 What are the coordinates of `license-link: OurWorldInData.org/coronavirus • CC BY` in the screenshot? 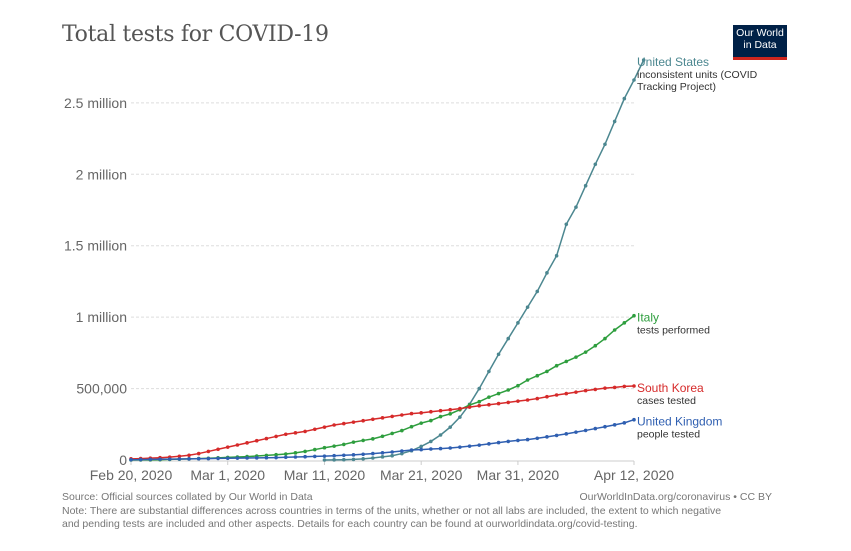 It's located at (675, 497).